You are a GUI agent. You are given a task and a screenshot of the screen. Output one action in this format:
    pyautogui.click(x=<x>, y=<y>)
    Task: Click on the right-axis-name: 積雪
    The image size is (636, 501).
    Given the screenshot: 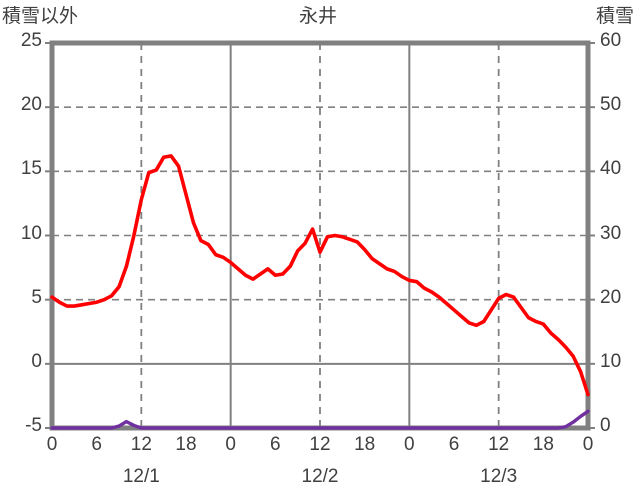 What is the action you would take?
    pyautogui.click(x=614, y=16)
    